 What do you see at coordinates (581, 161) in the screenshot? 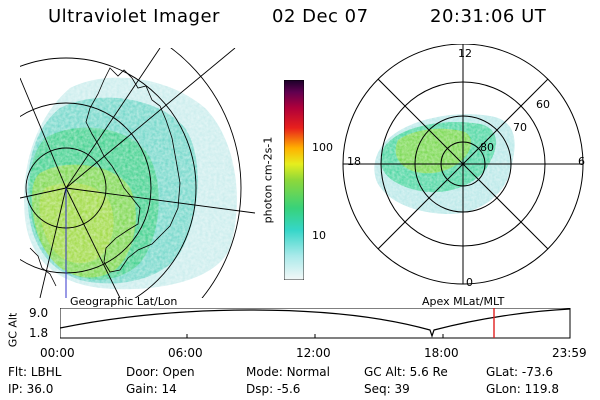
I see `mlt-label-6: 6` at bounding box center [581, 161].